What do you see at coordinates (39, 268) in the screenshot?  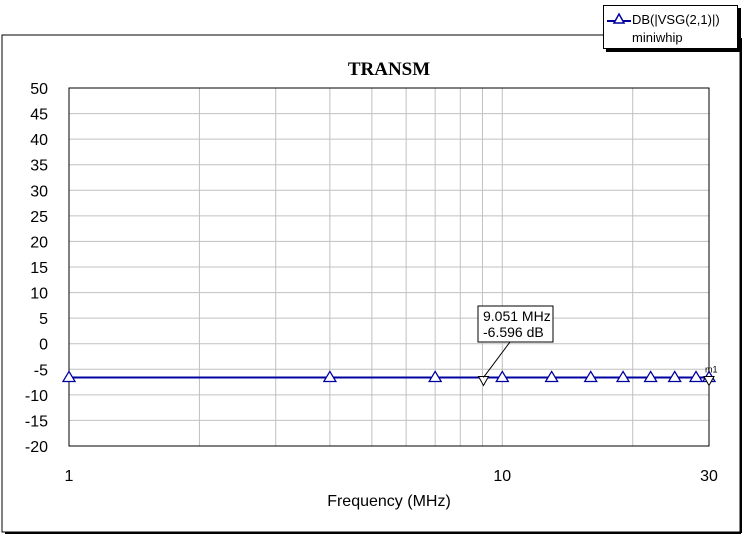 I see `y-tick-label: 15` at bounding box center [39, 268].